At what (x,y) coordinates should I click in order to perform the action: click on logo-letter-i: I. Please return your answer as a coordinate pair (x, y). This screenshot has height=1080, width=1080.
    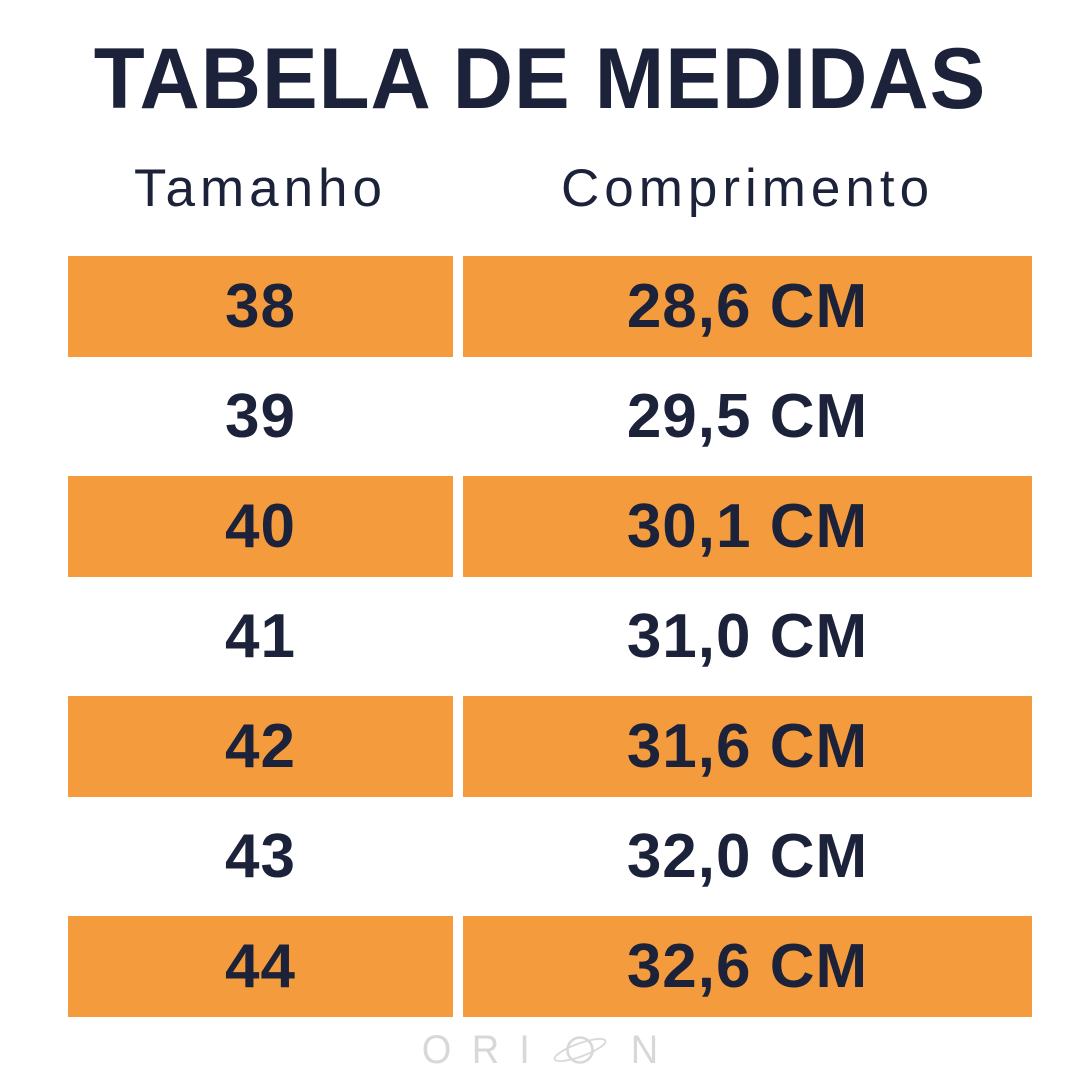
    Looking at the image, I should click on (524, 1050).